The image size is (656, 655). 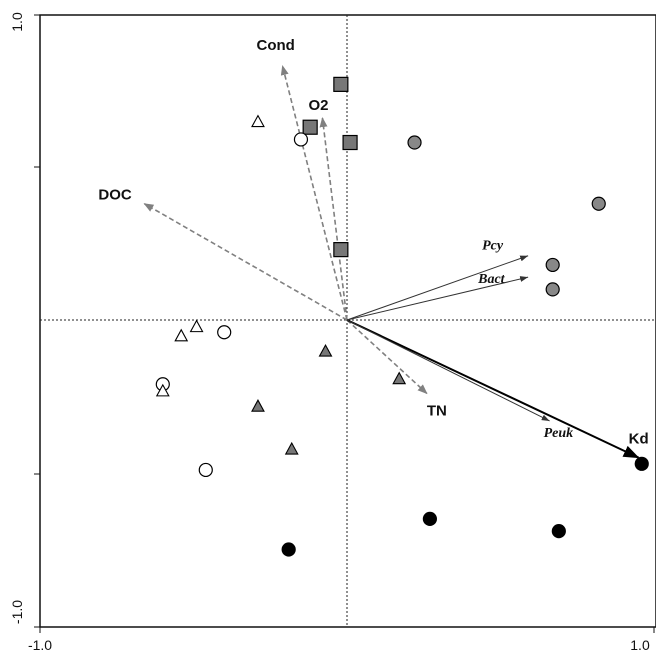 I want to click on env-label-doc: DOC, so click(x=115, y=195).